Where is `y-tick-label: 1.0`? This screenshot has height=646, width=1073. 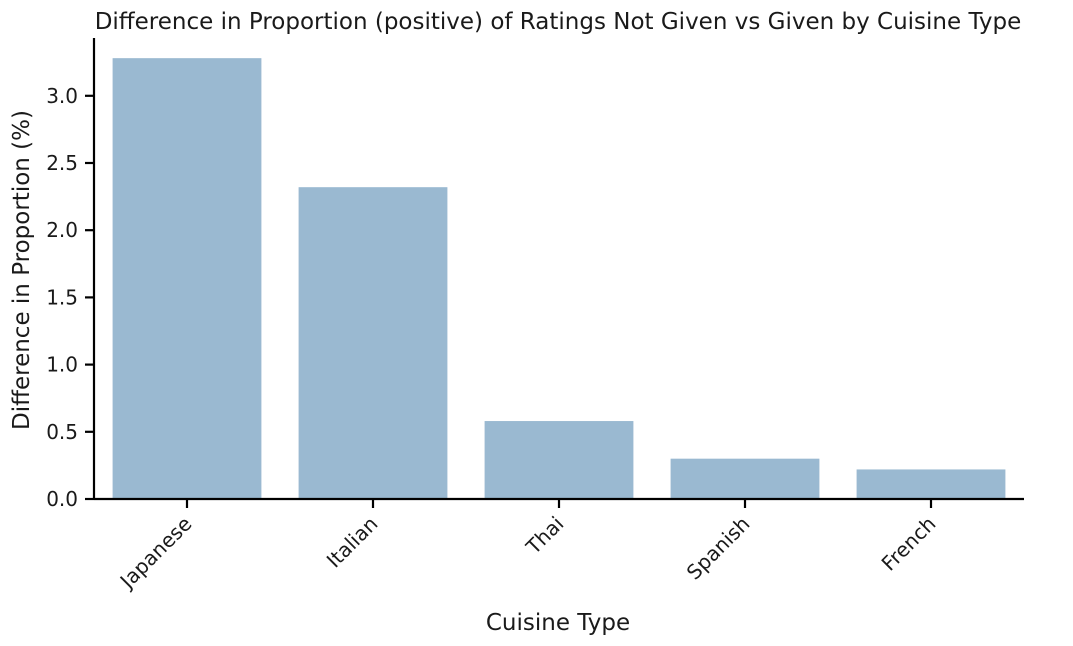 y-tick-label: 1.0 is located at coordinates (62, 365).